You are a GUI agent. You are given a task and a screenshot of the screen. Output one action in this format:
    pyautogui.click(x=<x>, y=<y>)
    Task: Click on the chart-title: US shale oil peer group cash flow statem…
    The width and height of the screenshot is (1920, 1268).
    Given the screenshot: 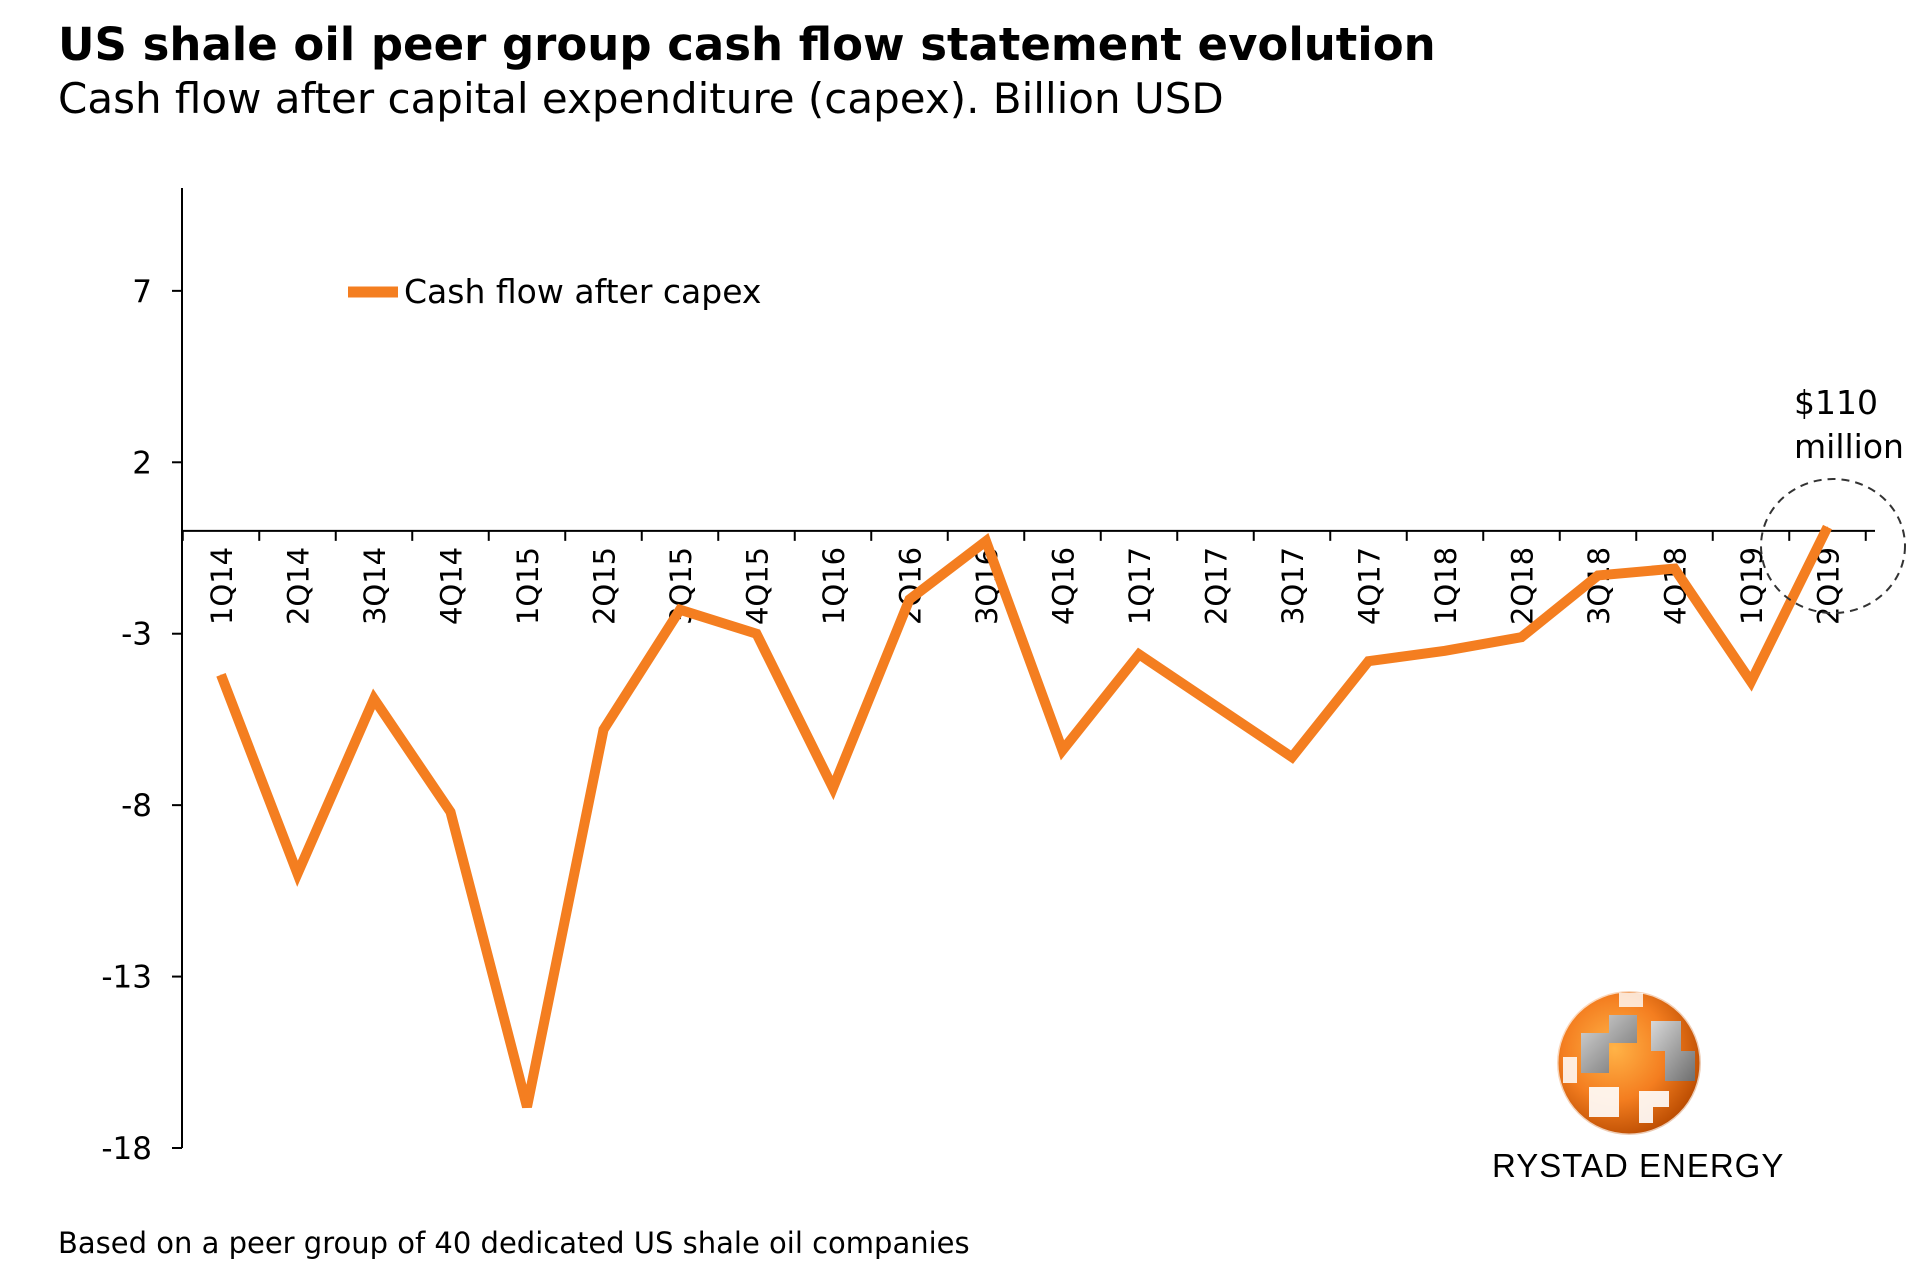 What is the action you would take?
    pyautogui.click(x=747, y=44)
    